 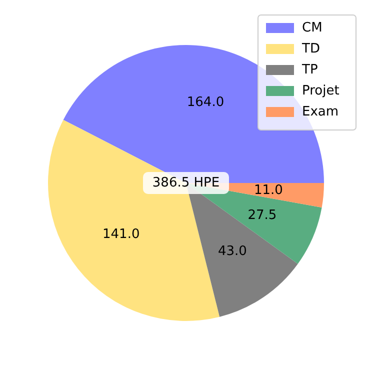 What do you see at coordinates (186, 183) in the screenshot?
I see `text: 386.5 HPE` at bounding box center [186, 183].